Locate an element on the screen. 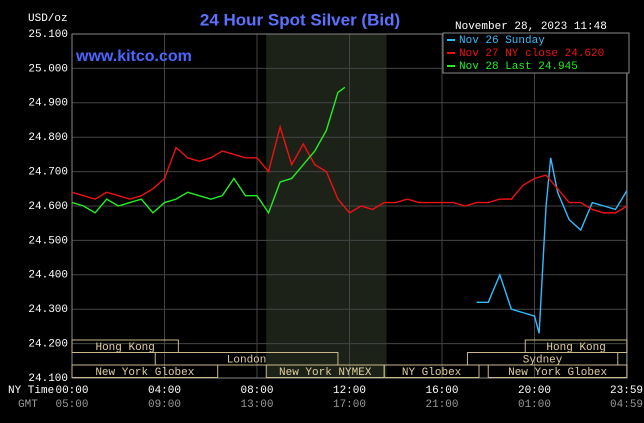 This screenshot has width=644, height=423. y-tick-label: 24.900 is located at coordinates (48, 104).